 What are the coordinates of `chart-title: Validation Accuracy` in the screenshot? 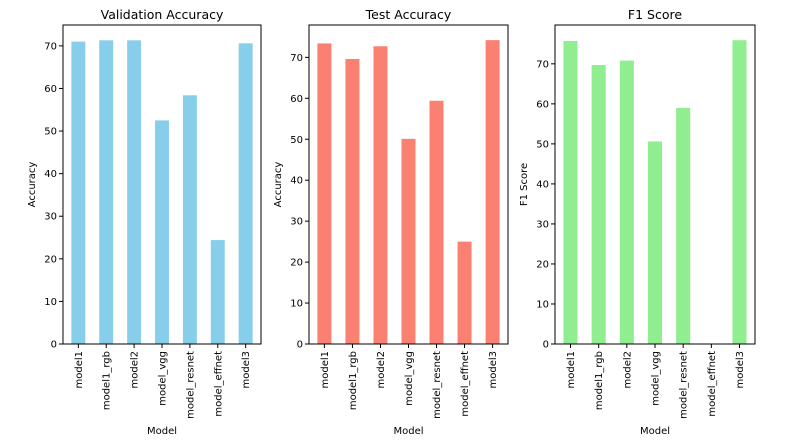 It's located at (162, 14).